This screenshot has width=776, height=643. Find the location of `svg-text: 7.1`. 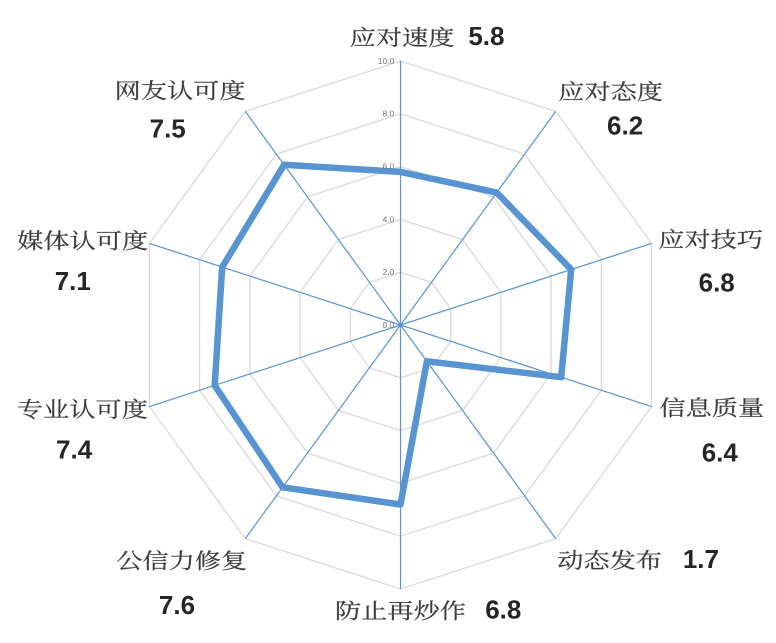

svg-text: 7.1 is located at coordinates (73, 281).